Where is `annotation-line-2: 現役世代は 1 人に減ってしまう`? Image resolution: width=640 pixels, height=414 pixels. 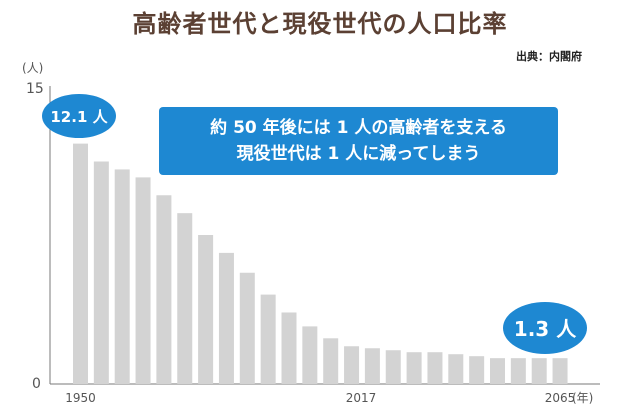 annotation-line-2: 現役世代は 1 人に減ってしまう is located at coordinates (358, 154).